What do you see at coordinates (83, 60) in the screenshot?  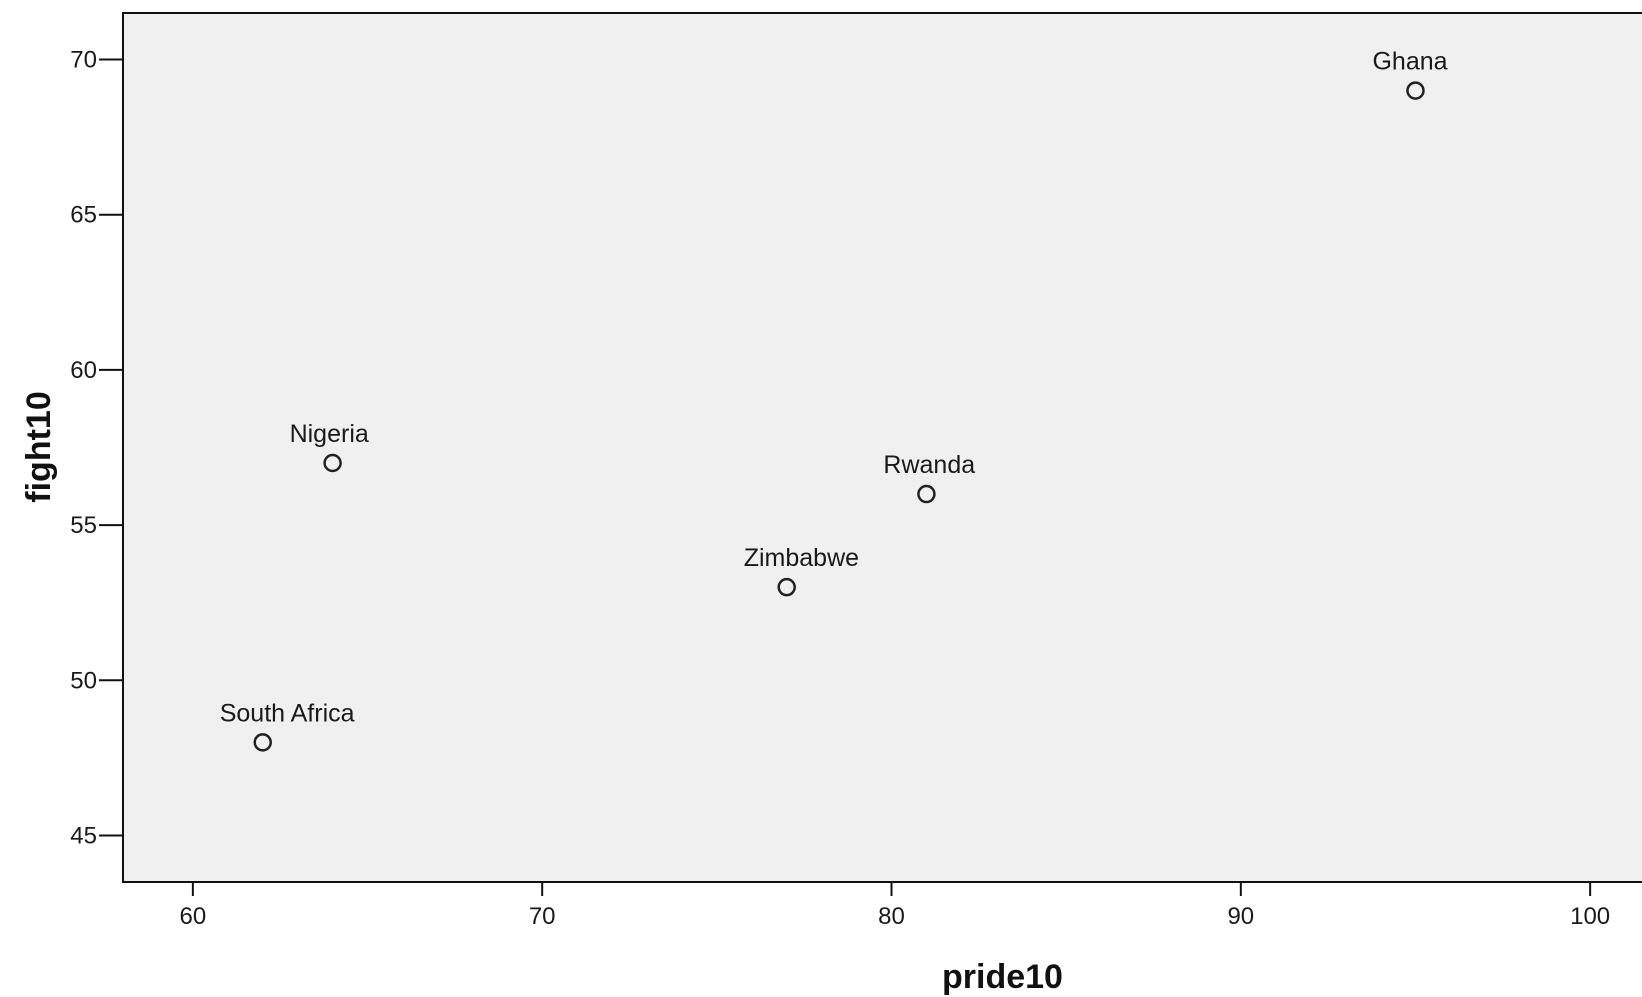 I see `y-tick-label: 70` at bounding box center [83, 60].